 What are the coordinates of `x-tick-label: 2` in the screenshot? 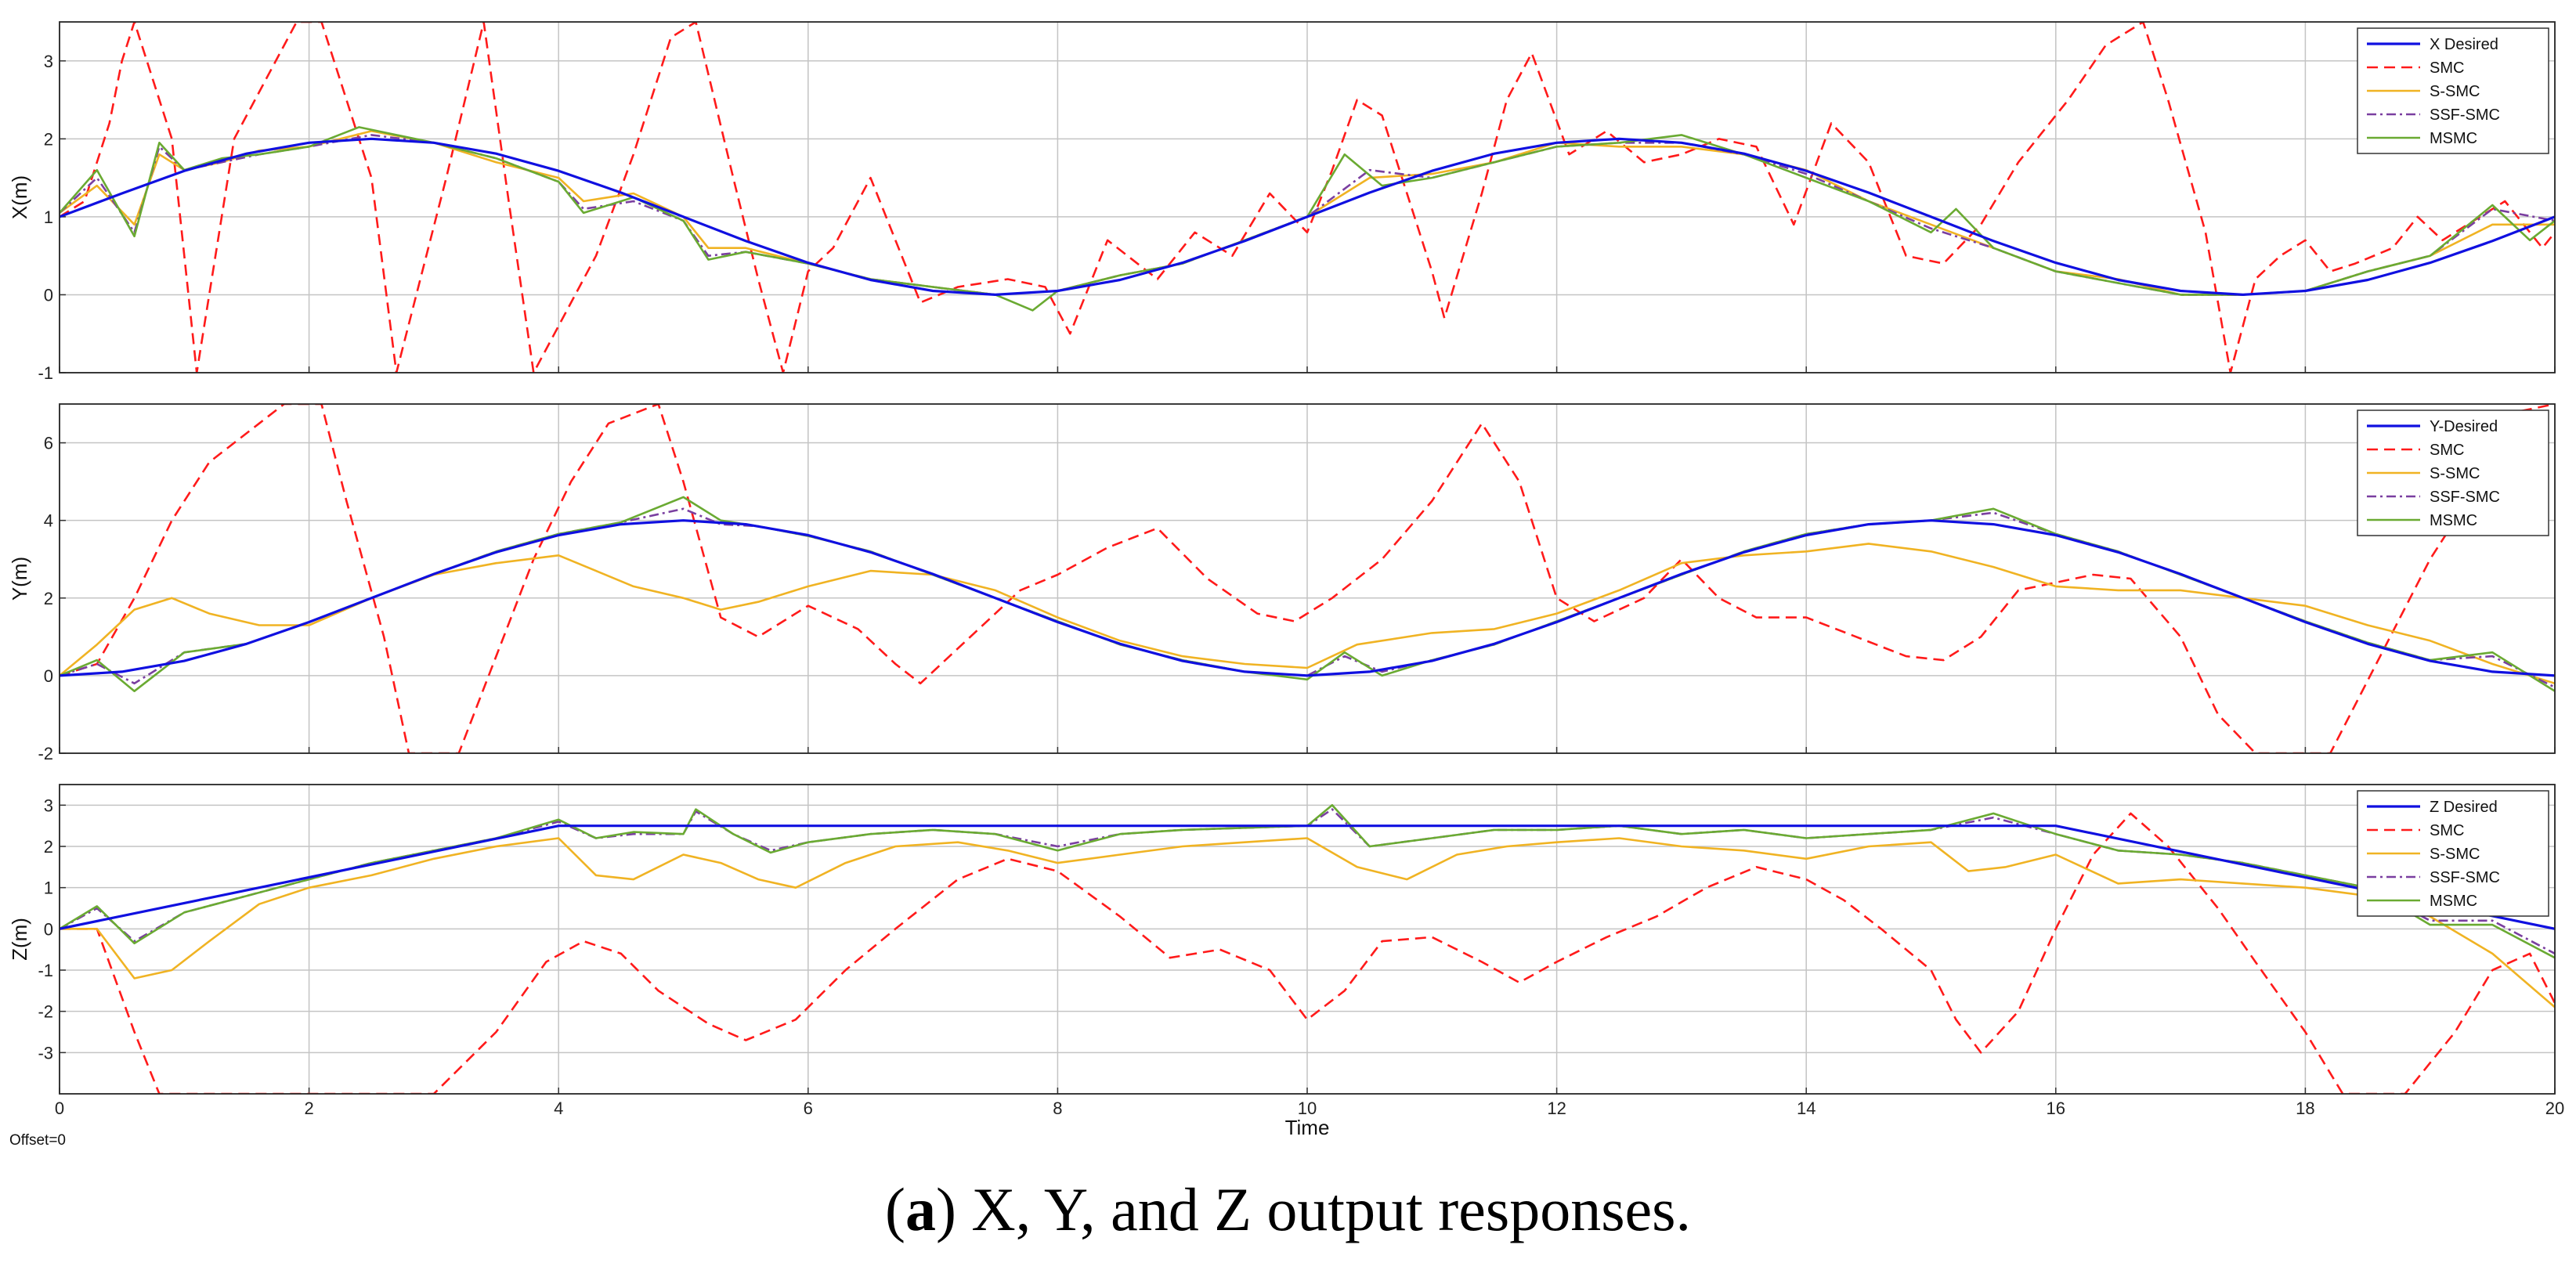 It's located at (308, 1108).